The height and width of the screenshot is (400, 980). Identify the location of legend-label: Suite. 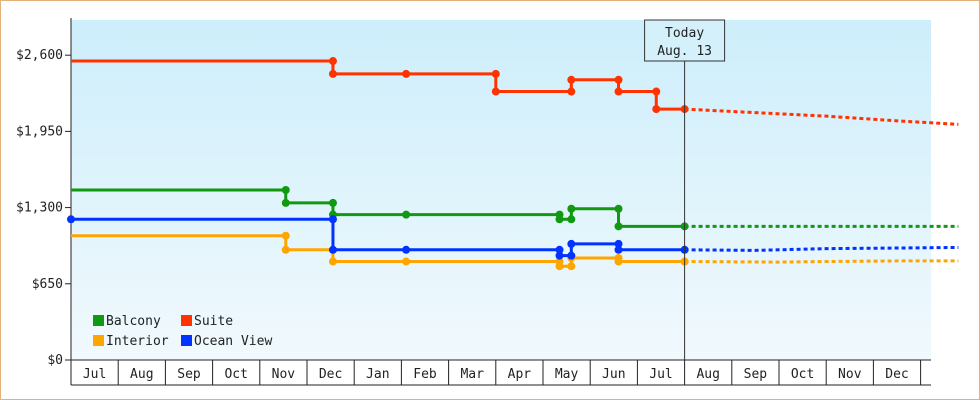
(213, 321).